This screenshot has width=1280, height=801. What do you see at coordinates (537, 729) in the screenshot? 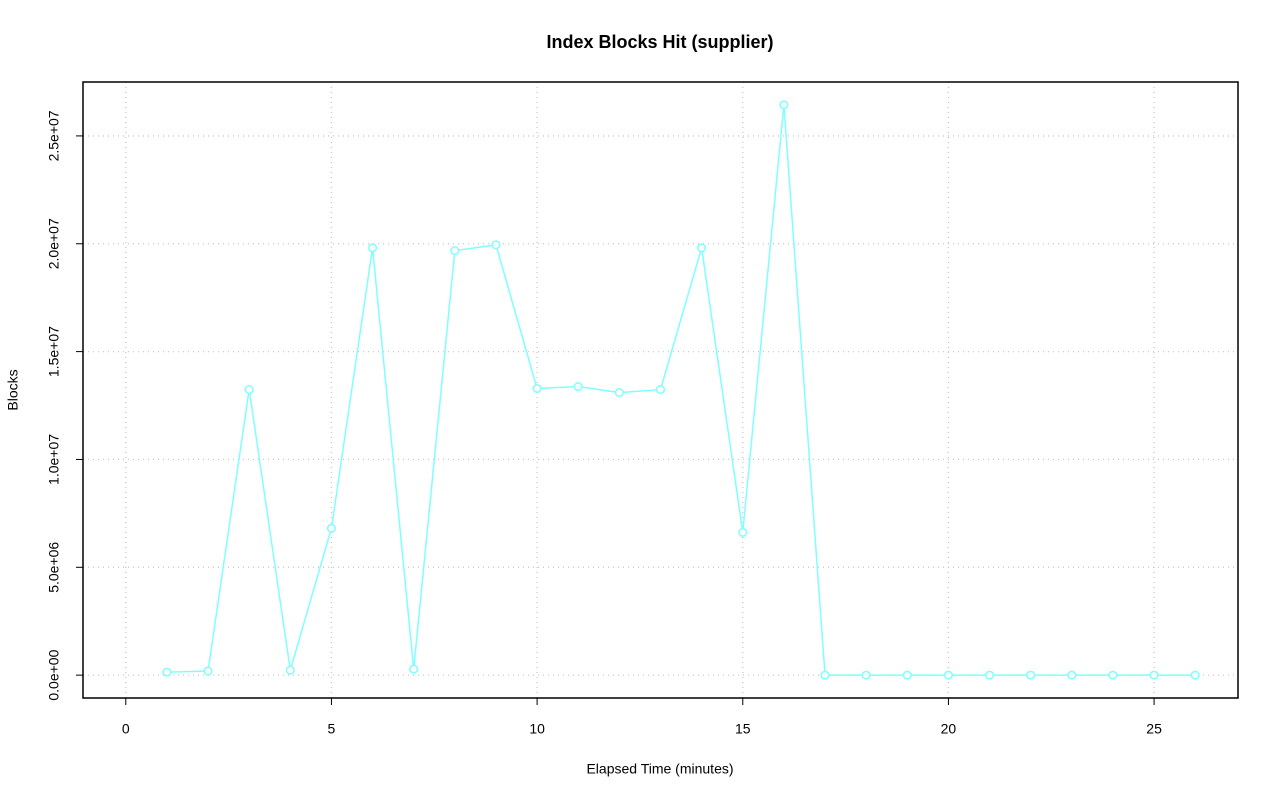
I see `x-tick-label: 10` at bounding box center [537, 729].